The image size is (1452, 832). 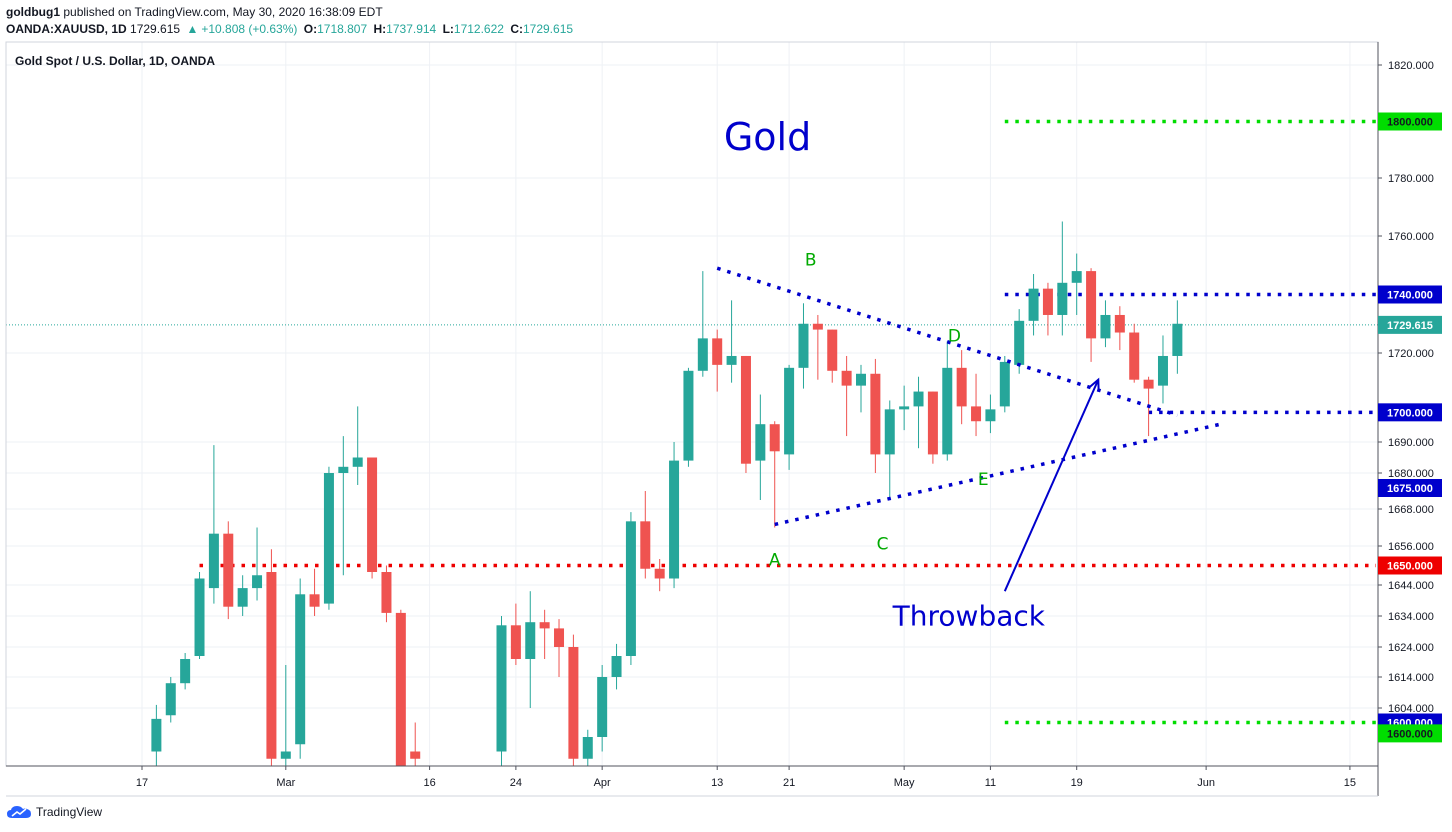 I want to click on y-tick-label: 1780.000, so click(x=1411, y=179).